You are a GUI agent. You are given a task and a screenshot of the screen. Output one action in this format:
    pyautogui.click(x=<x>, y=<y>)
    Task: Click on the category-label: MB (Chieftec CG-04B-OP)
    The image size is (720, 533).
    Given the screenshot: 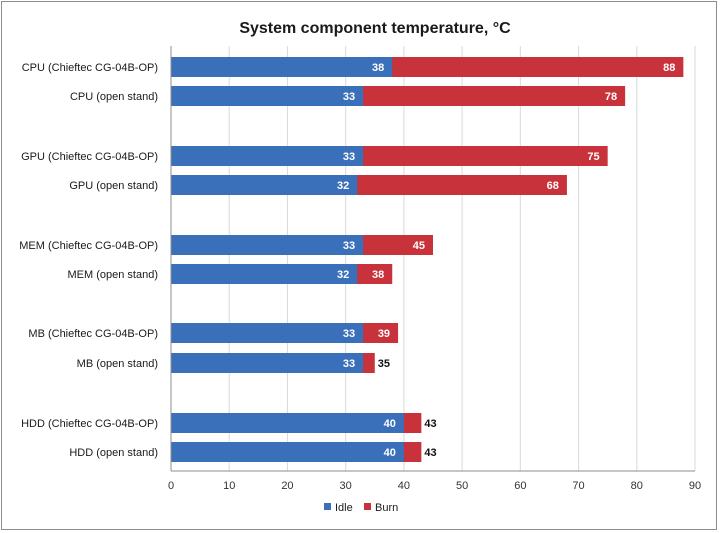 What is the action you would take?
    pyautogui.click(x=93, y=334)
    